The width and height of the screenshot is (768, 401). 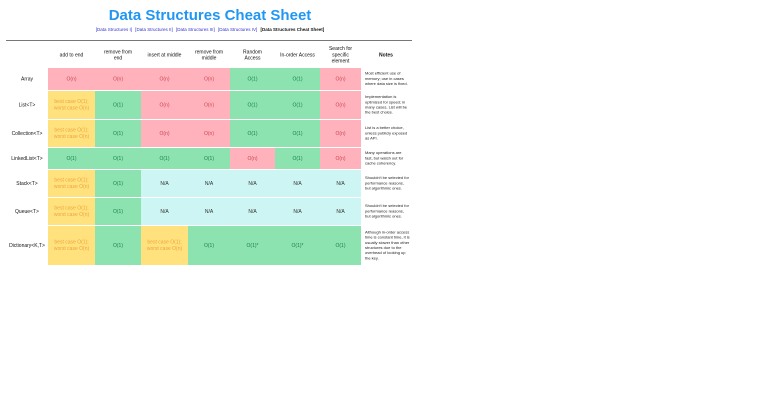 I want to click on col-header-search: Search for specific element, so click(x=340, y=55).